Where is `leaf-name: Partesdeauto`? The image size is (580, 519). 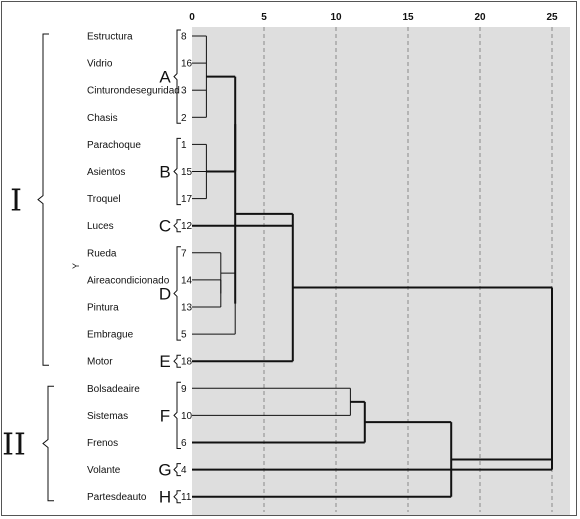 leaf-name: Partesdeauto is located at coordinates (117, 497).